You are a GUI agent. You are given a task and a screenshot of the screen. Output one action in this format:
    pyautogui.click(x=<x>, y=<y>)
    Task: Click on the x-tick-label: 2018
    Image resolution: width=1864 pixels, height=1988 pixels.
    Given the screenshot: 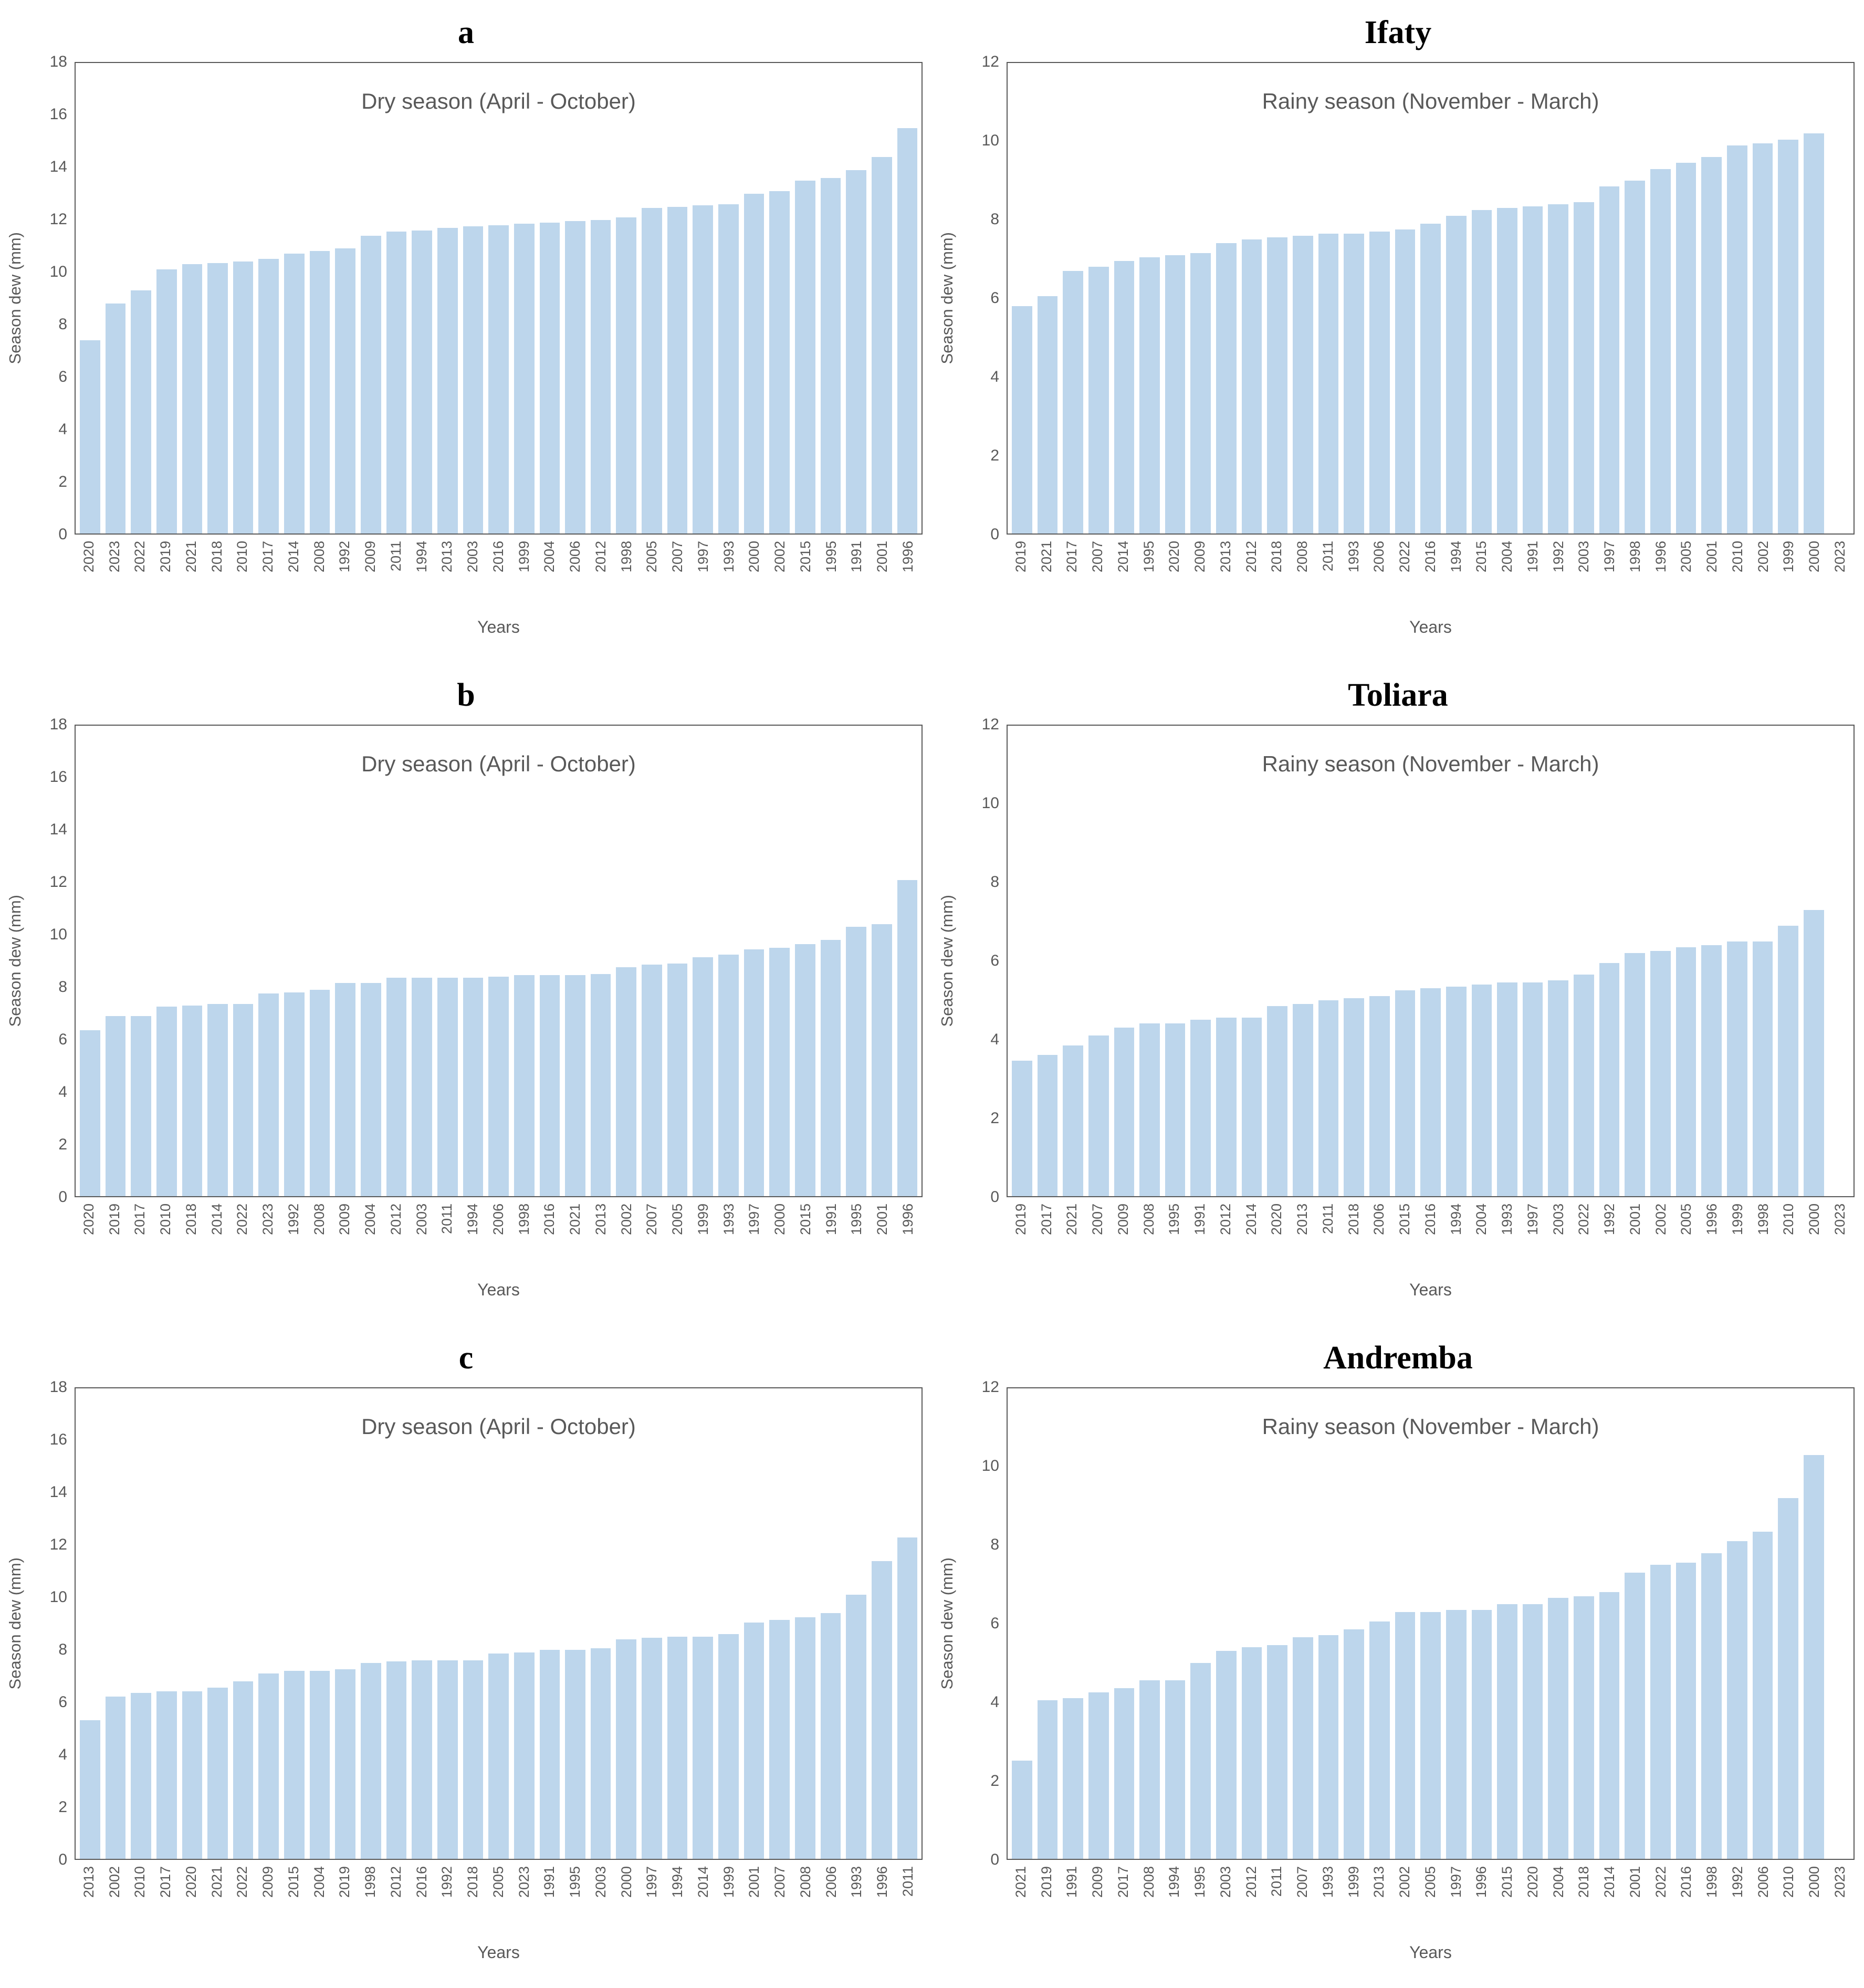 What is the action you would take?
    pyautogui.click(x=1277, y=557)
    